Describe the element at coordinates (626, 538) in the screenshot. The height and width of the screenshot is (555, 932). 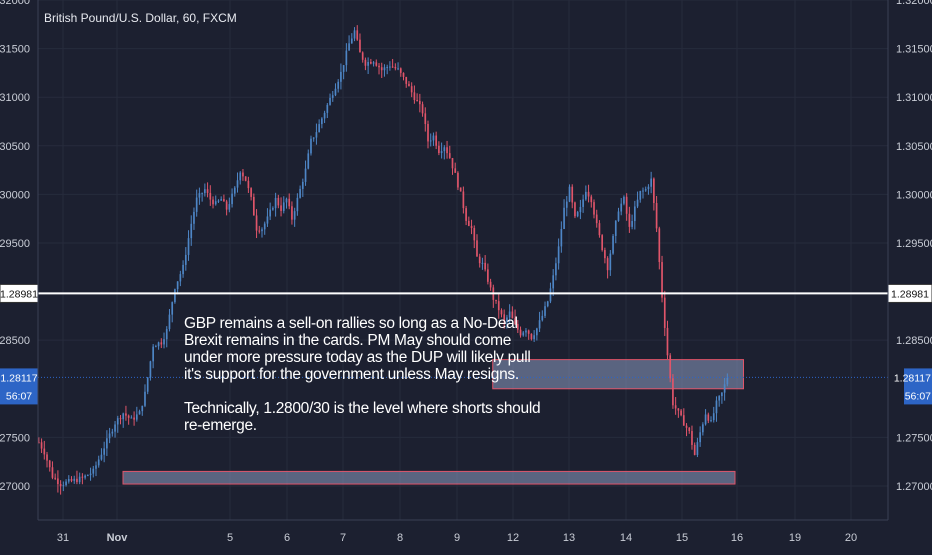
I see `x-tick-label: 14` at that location.